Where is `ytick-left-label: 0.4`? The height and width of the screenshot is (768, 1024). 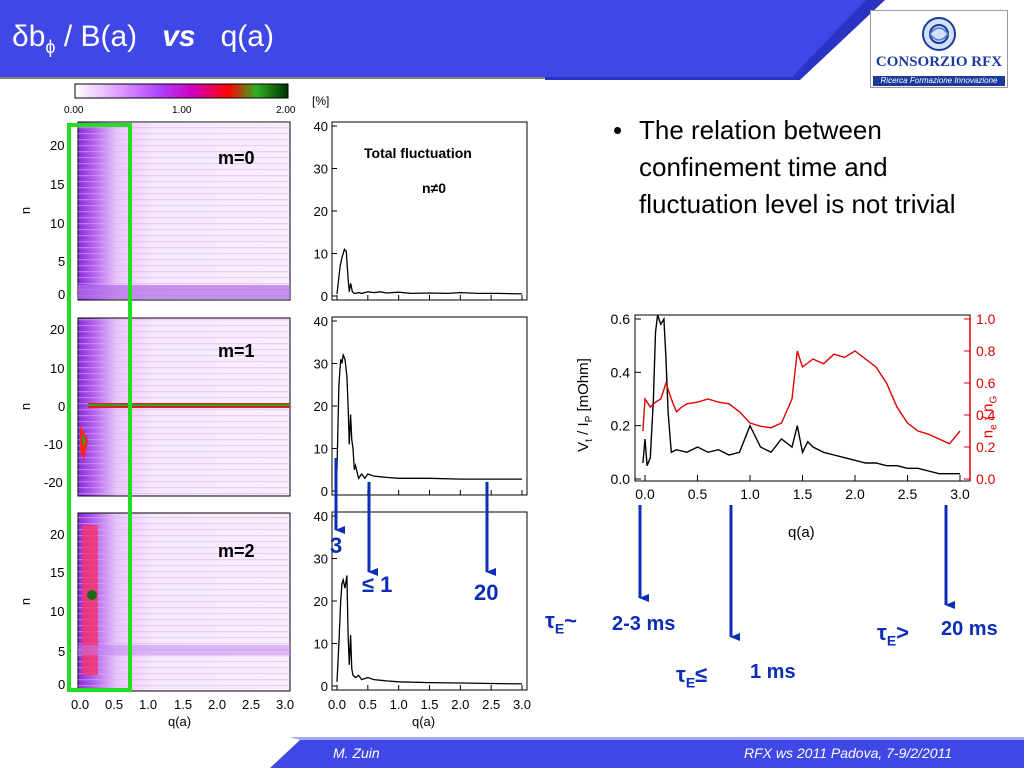
ytick-left-label: 0.4 is located at coordinates (621, 372).